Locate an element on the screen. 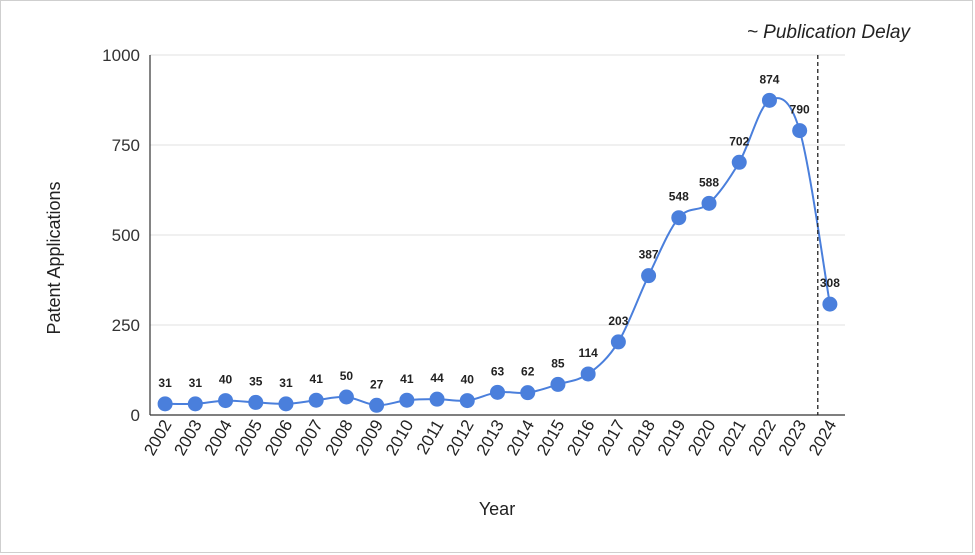 The width and height of the screenshot is (975, 555). data-point-2006 is located at coordinates (286, 404).